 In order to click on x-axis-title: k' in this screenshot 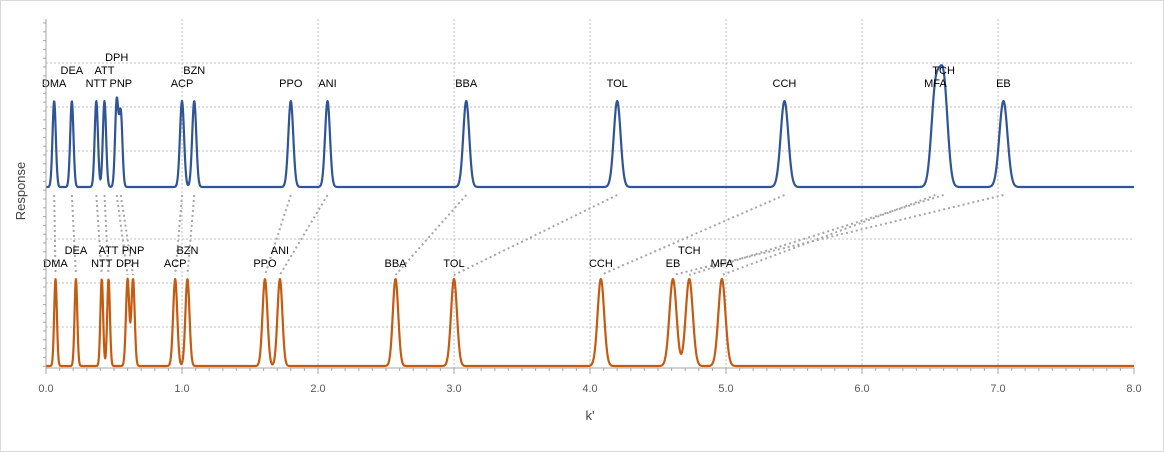, I will do `click(590, 415)`.